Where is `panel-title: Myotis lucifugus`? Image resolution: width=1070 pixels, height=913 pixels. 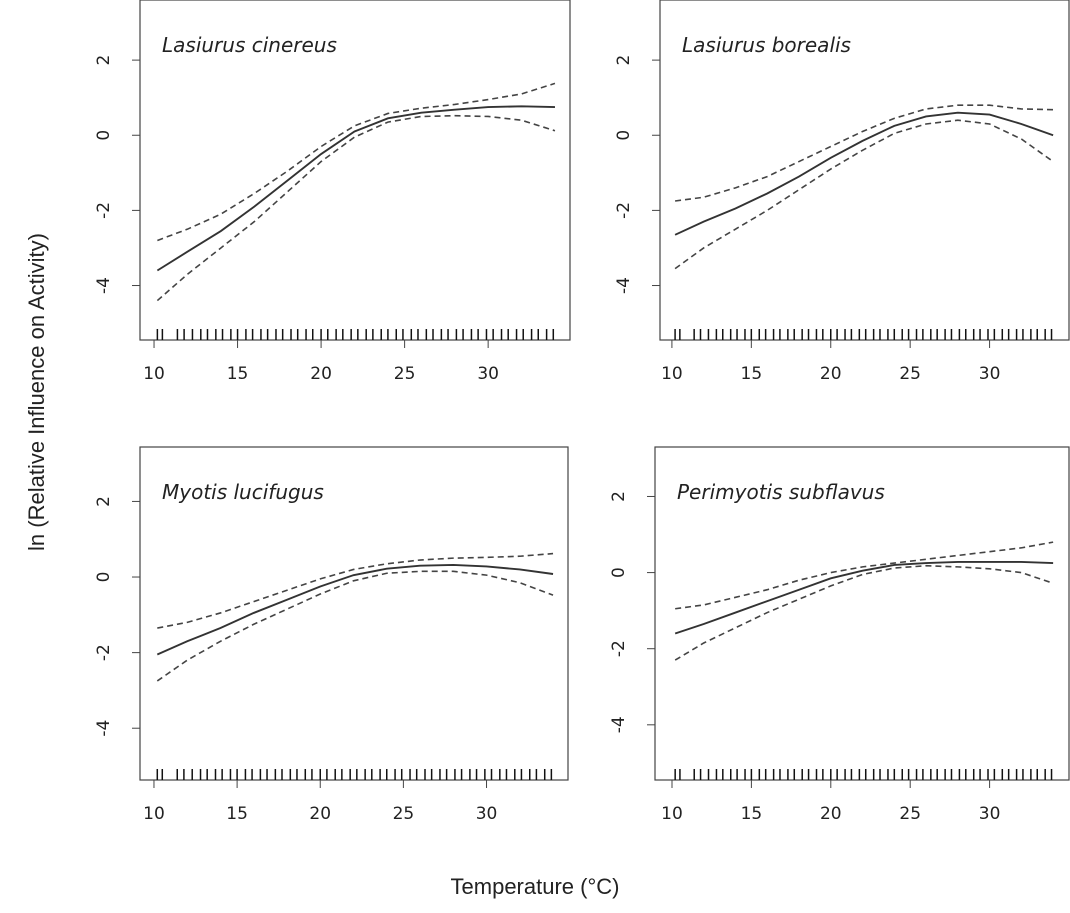 panel-title: Myotis lucifugus is located at coordinates (243, 492).